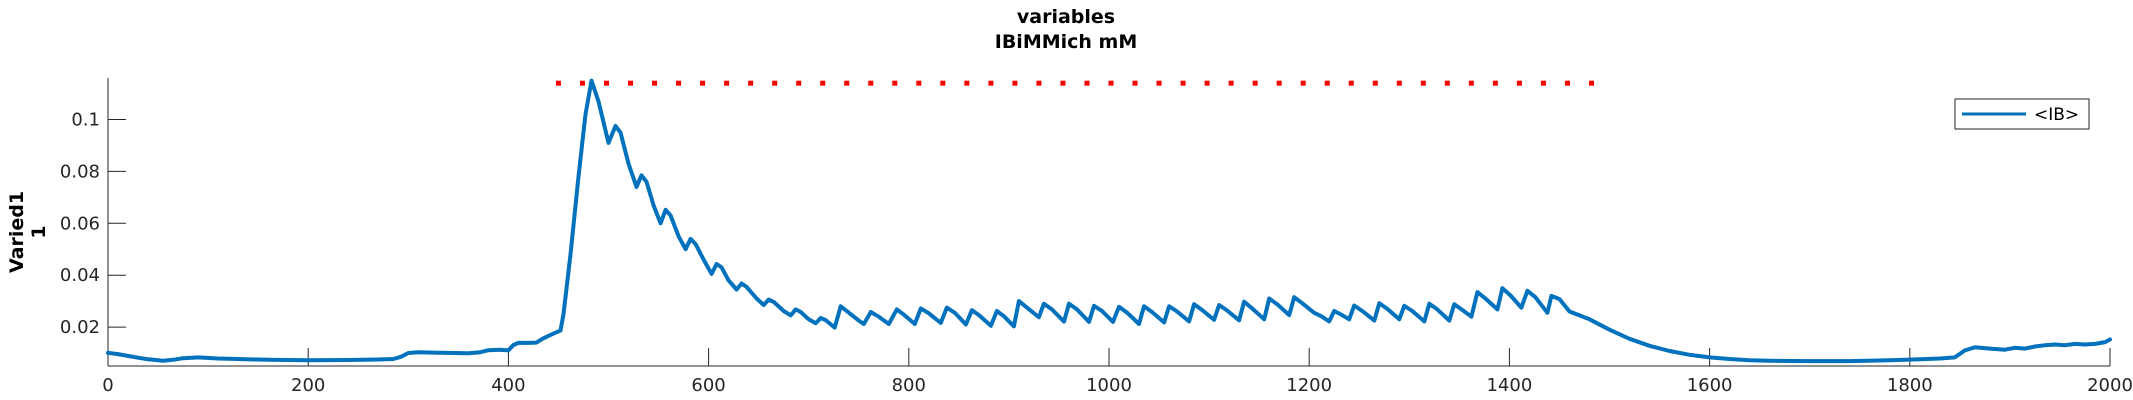  What do you see at coordinates (80, 275) in the screenshot?
I see `y-tick-label: 0.04` at bounding box center [80, 275].